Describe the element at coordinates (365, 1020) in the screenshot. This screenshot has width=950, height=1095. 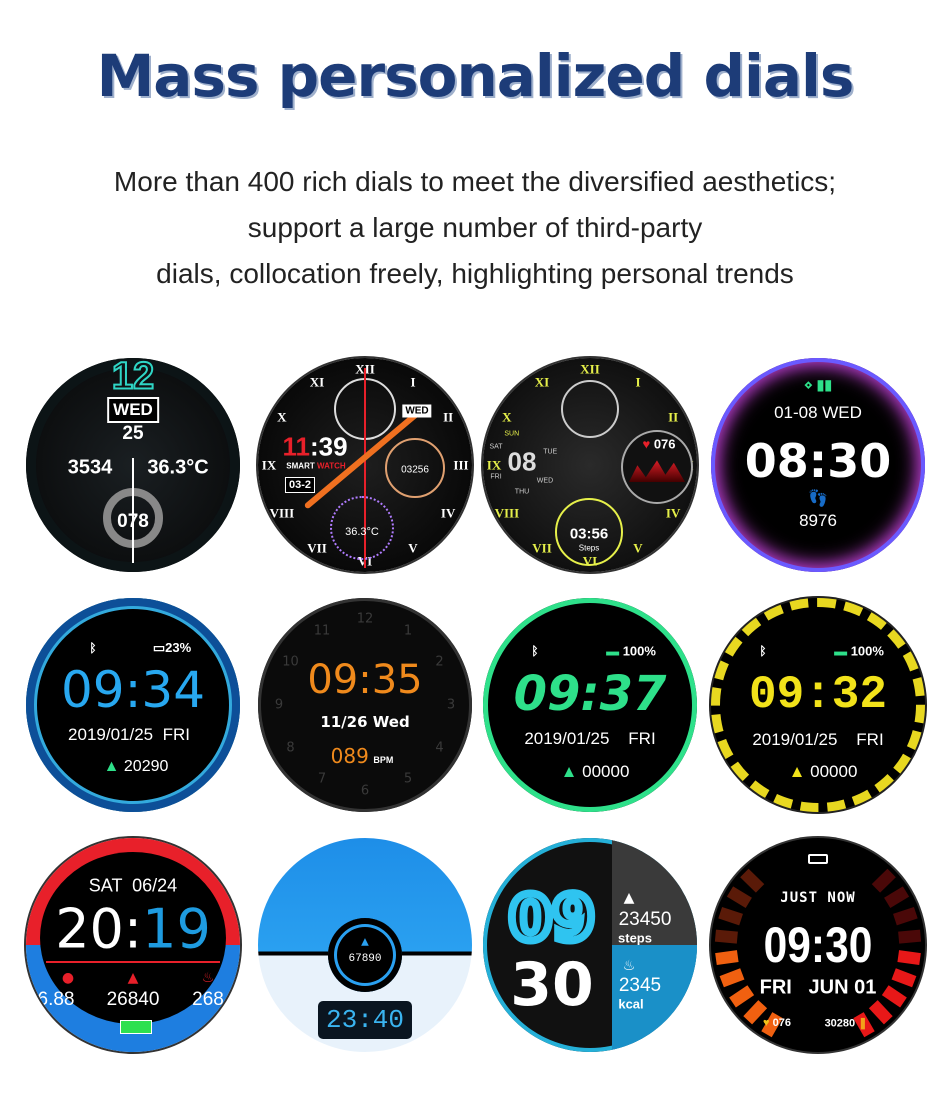
I see `time-value: 23:40` at that location.